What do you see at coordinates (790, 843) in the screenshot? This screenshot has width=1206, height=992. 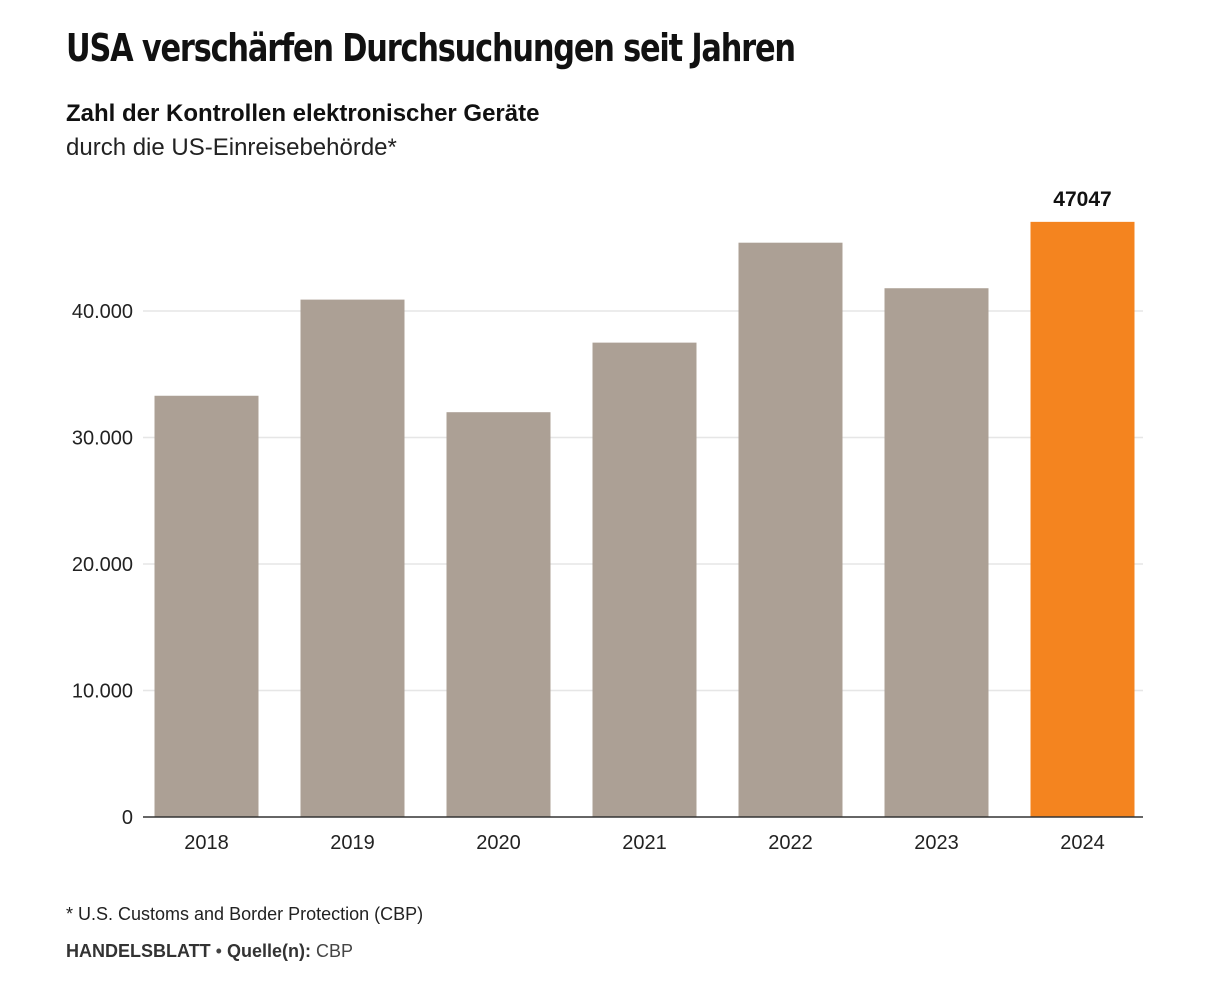 I see `x-tick-label: 2022` at bounding box center [790, 843].